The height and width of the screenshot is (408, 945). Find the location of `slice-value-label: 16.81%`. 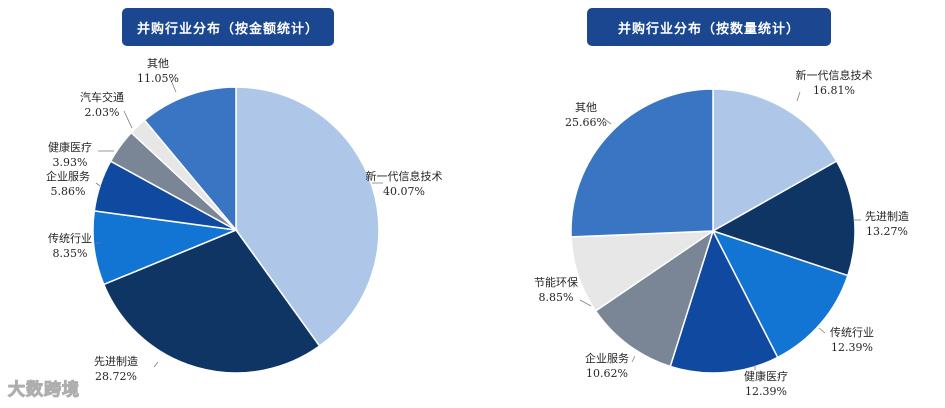

slice-value-label: 16.81% is located at coordinates (834, 90).